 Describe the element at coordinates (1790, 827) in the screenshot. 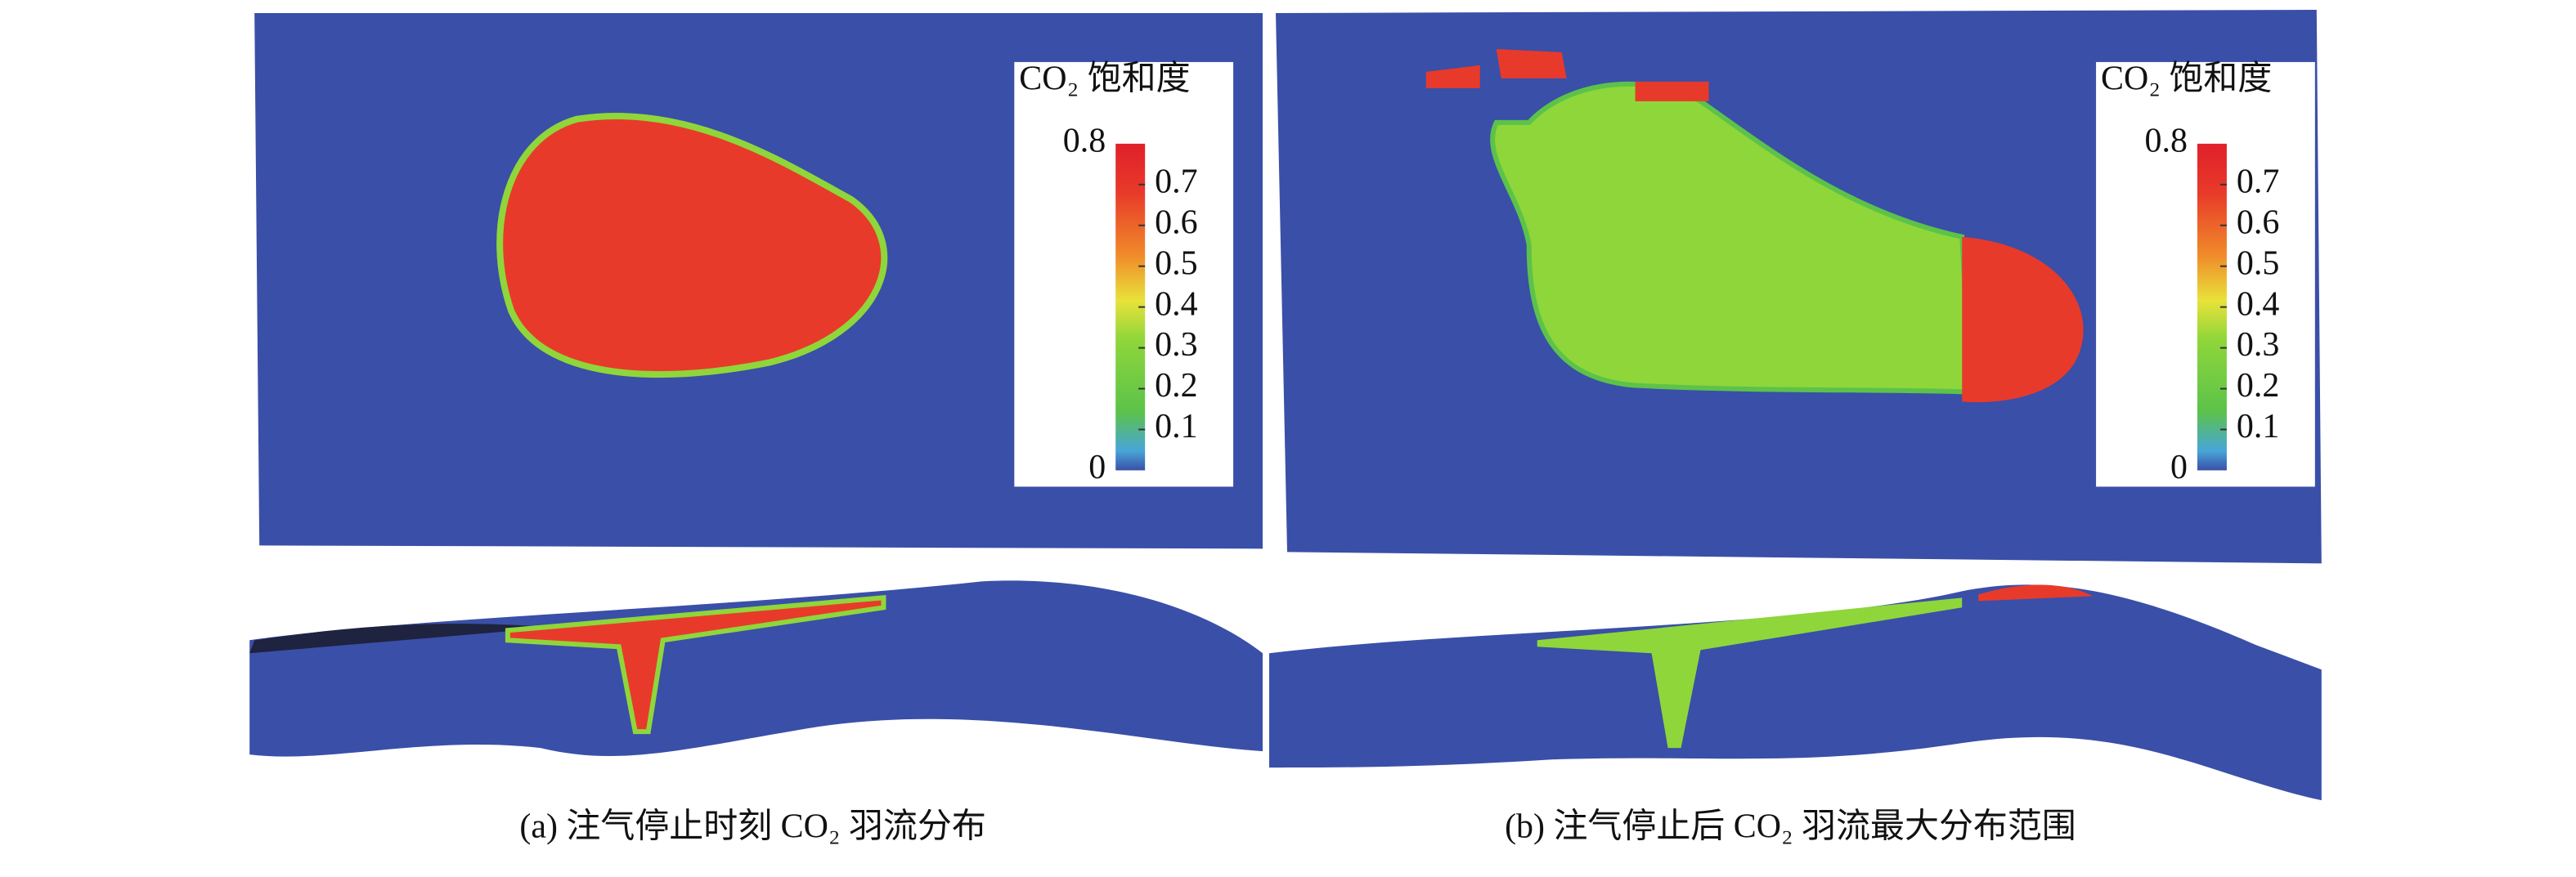

I see `caption: (b) 注气停止后 CO₂ 羽流最大分布范围` at that location.